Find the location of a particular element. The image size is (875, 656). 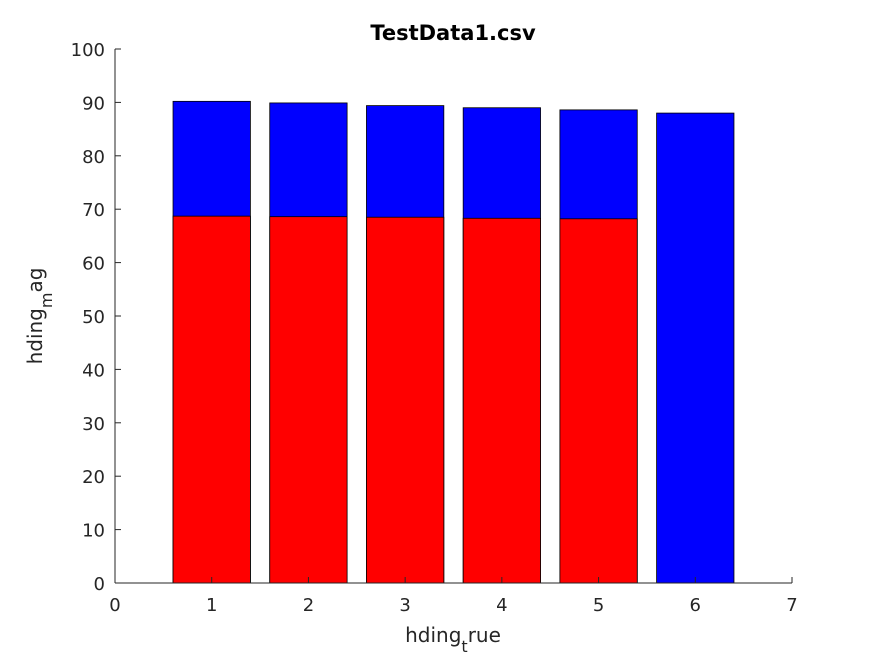

x-tick-label: 3 is located at coordinates (404, 605).